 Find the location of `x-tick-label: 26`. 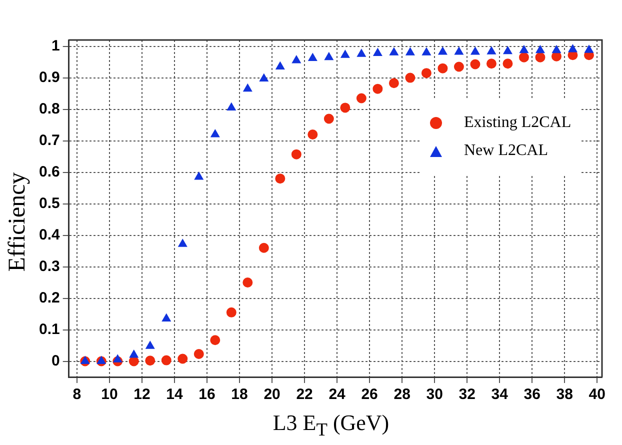

x-tick-label: 26 is located at coordinates (369, 395).